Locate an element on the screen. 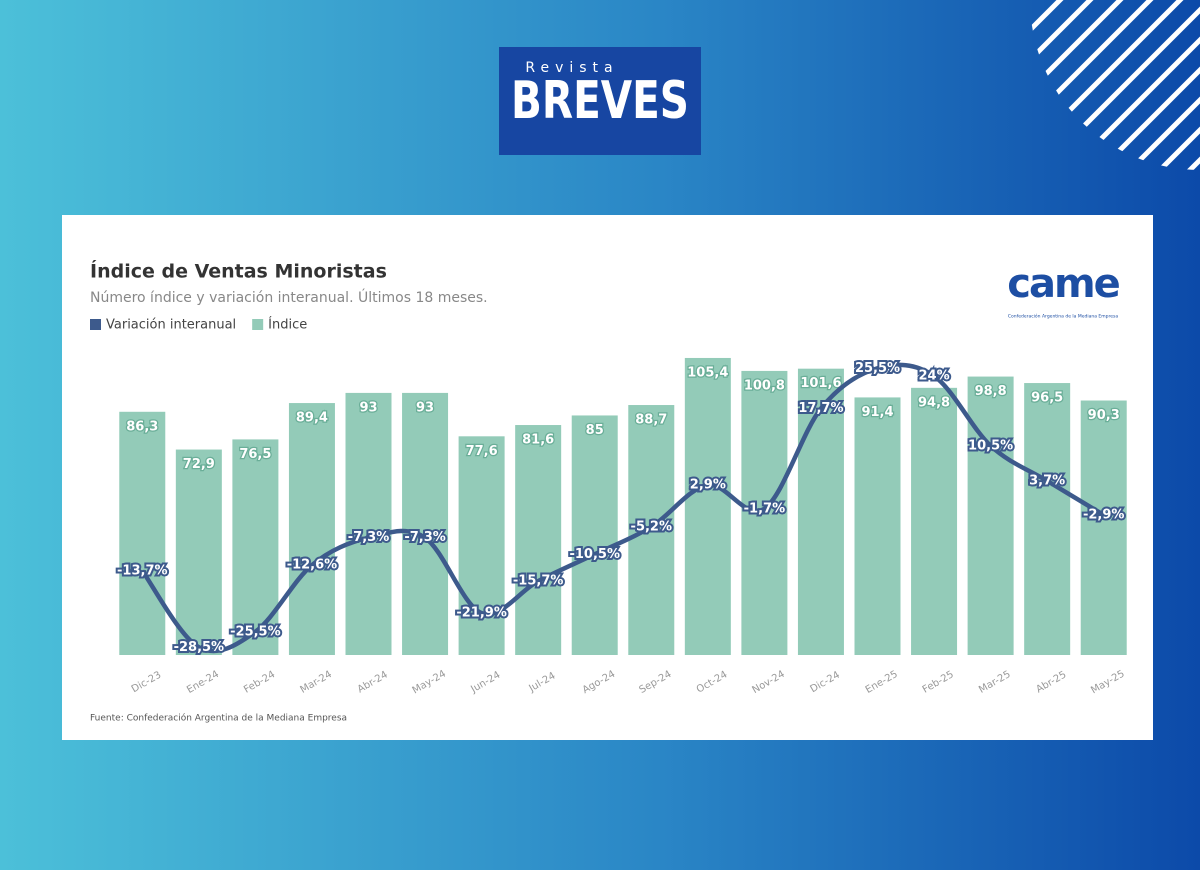 The width and height of the screenshot is (1200, 874). line-label: -5,2% is located at coordinates (651, 526).